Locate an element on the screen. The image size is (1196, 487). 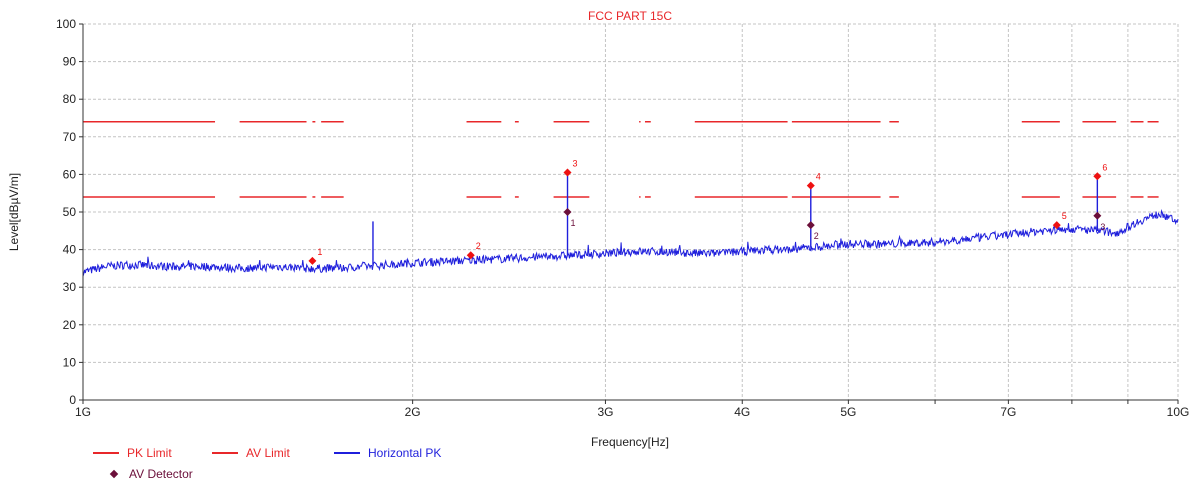
y-tick-label: 0 is located at coordinates (72, 400).